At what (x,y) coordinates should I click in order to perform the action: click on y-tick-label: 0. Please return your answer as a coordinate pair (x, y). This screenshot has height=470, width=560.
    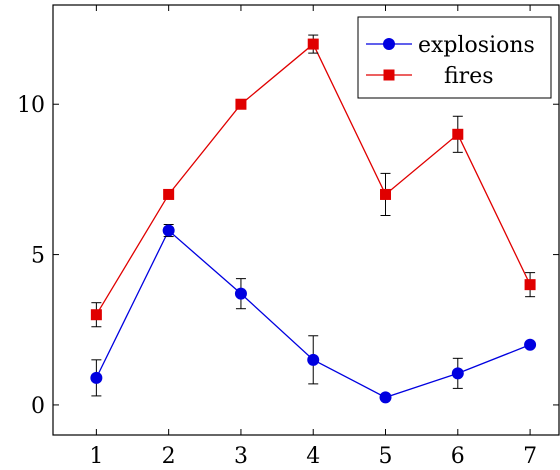
    Looking at the image, I should click on (38, 406).